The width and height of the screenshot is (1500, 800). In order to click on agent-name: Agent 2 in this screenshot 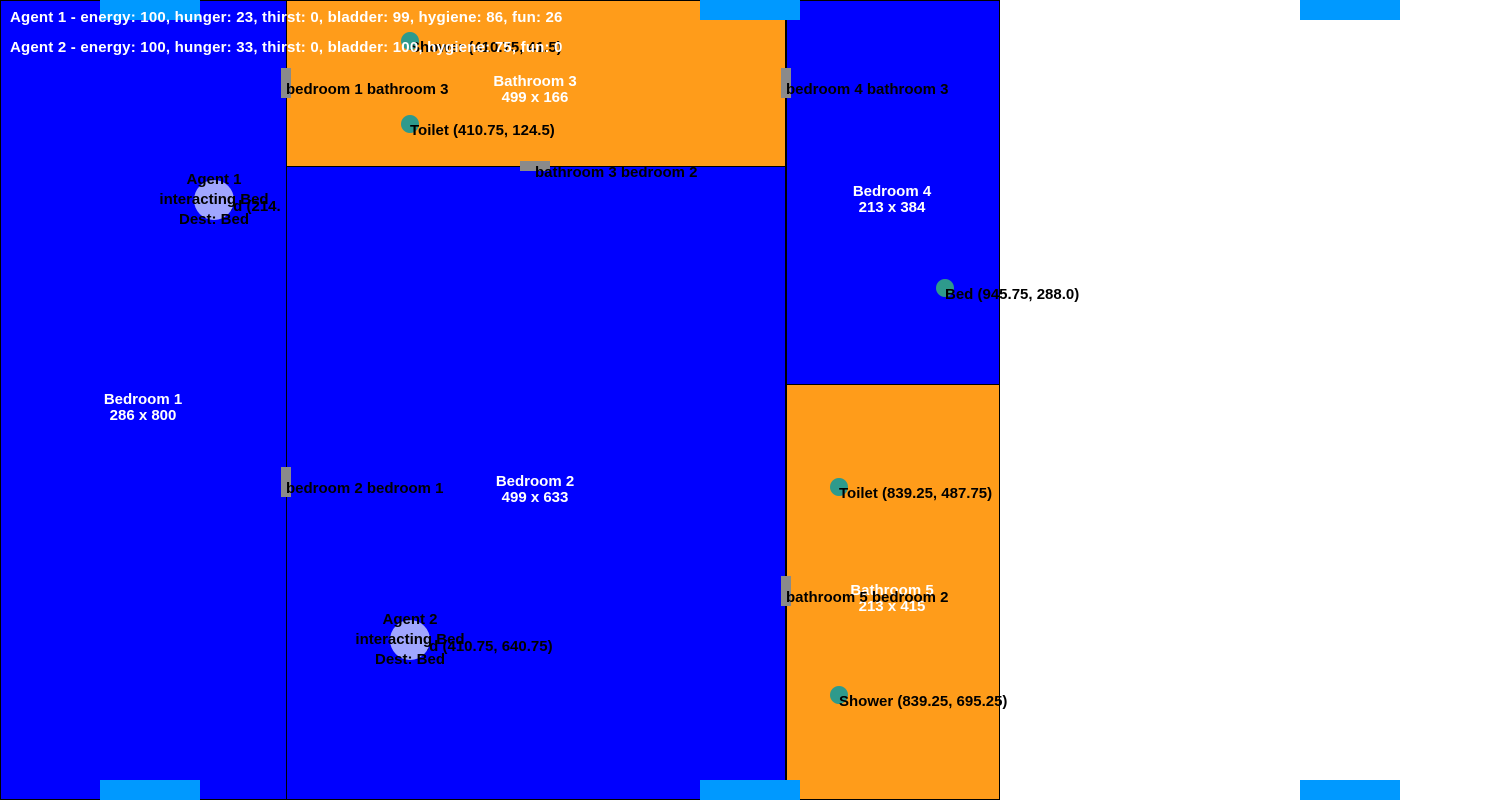, I will do `click(410, 619)`.